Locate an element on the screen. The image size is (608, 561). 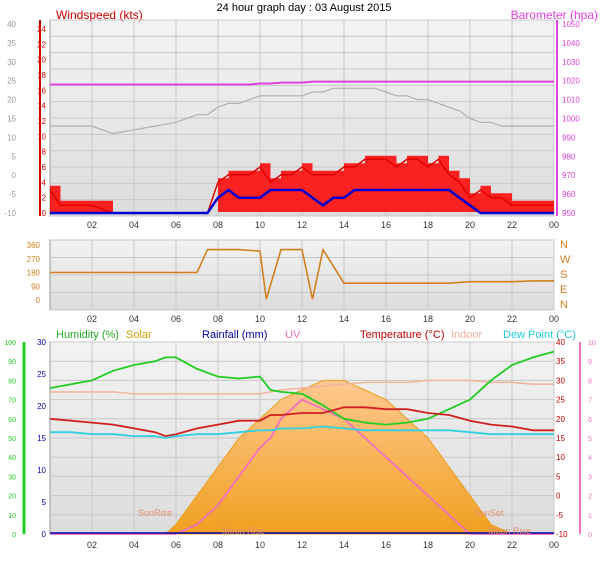
x-tick-label: 14 is located at coordinates (344, 319).